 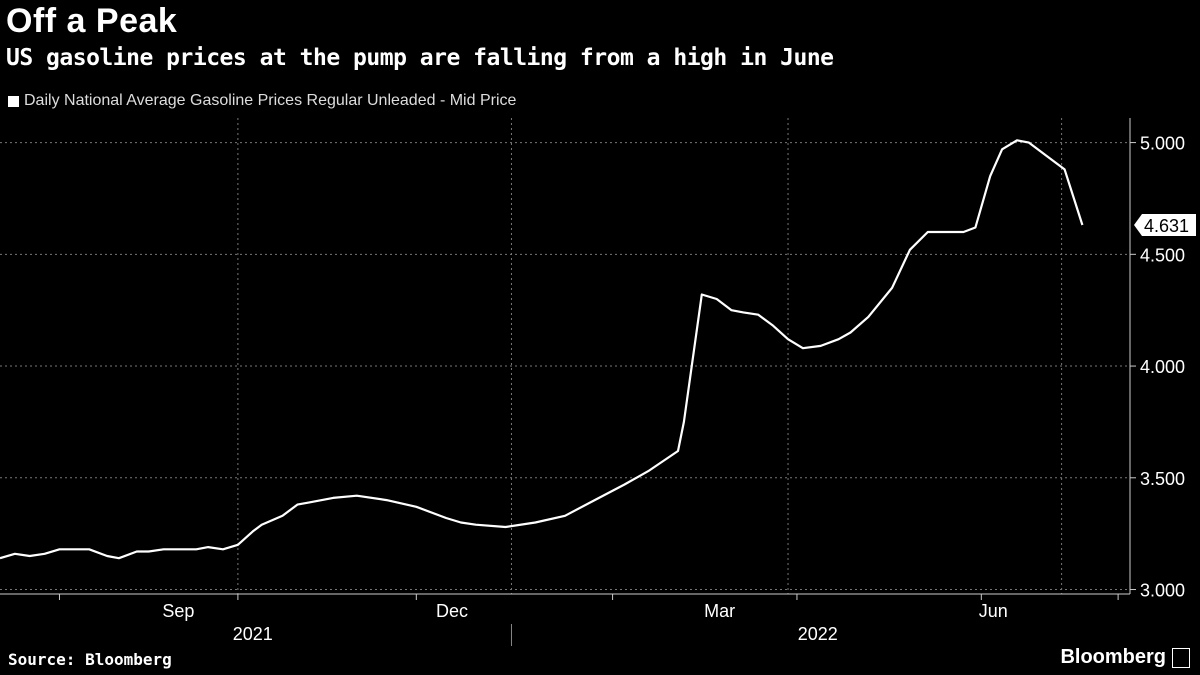 I want to click on brand-logo: Bloomberg, so click(x=1125, y=657).